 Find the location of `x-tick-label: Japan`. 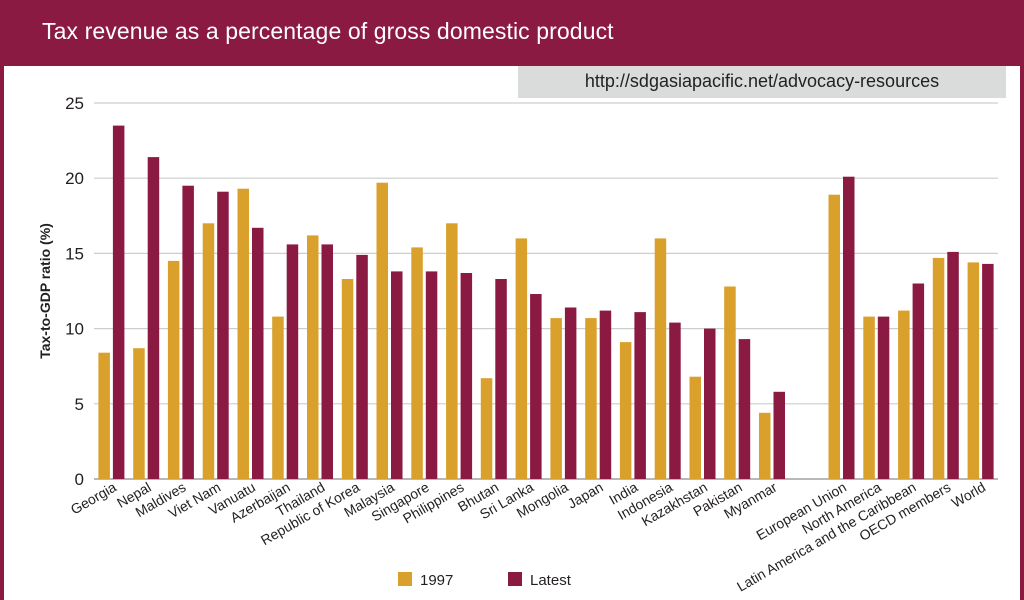

x-tick-label: Japan is located at coordinates (585, 495).